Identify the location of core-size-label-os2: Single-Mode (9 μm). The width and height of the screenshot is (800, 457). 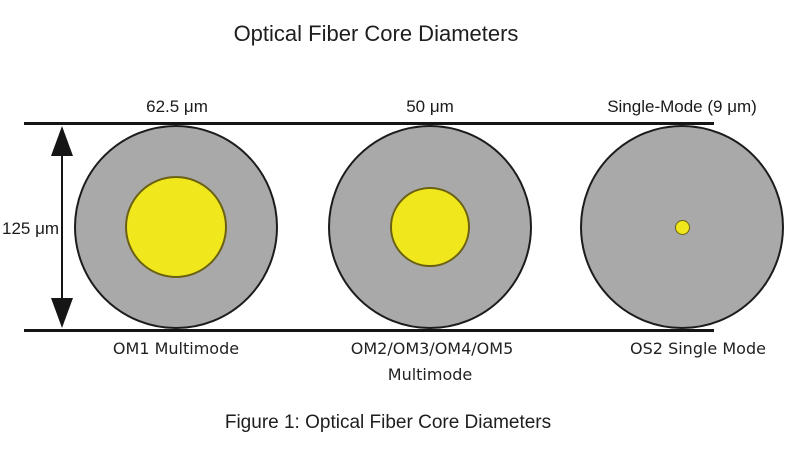
(682, 106).